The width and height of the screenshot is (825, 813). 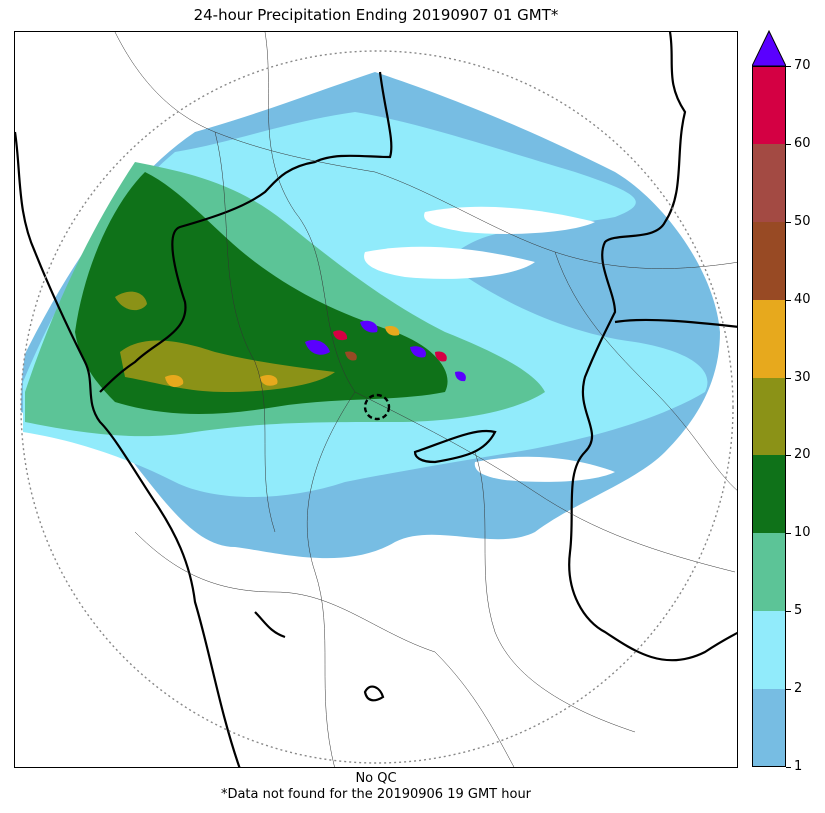 What do you see at coordinates (385, 351) in the screenshot?
I see `storm-cells` at bounding box center [385, 351].